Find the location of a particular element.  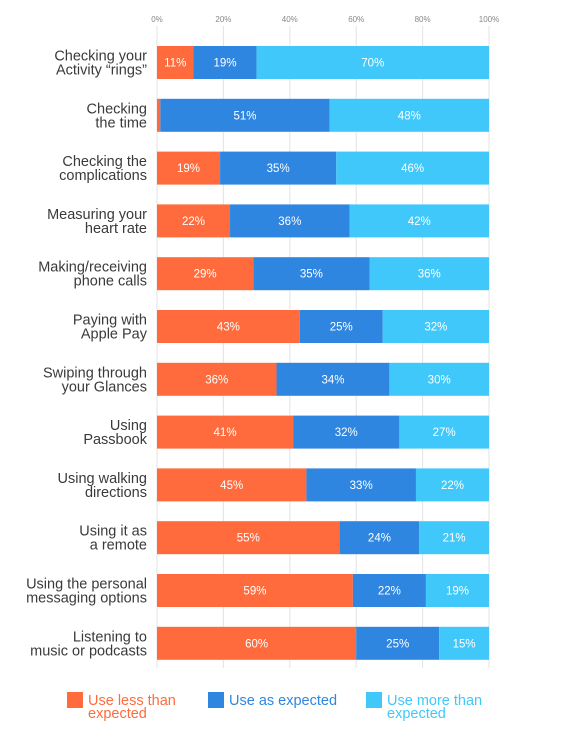

category-label: Checking your Activity “rings” is located at coordinates (100, 64).